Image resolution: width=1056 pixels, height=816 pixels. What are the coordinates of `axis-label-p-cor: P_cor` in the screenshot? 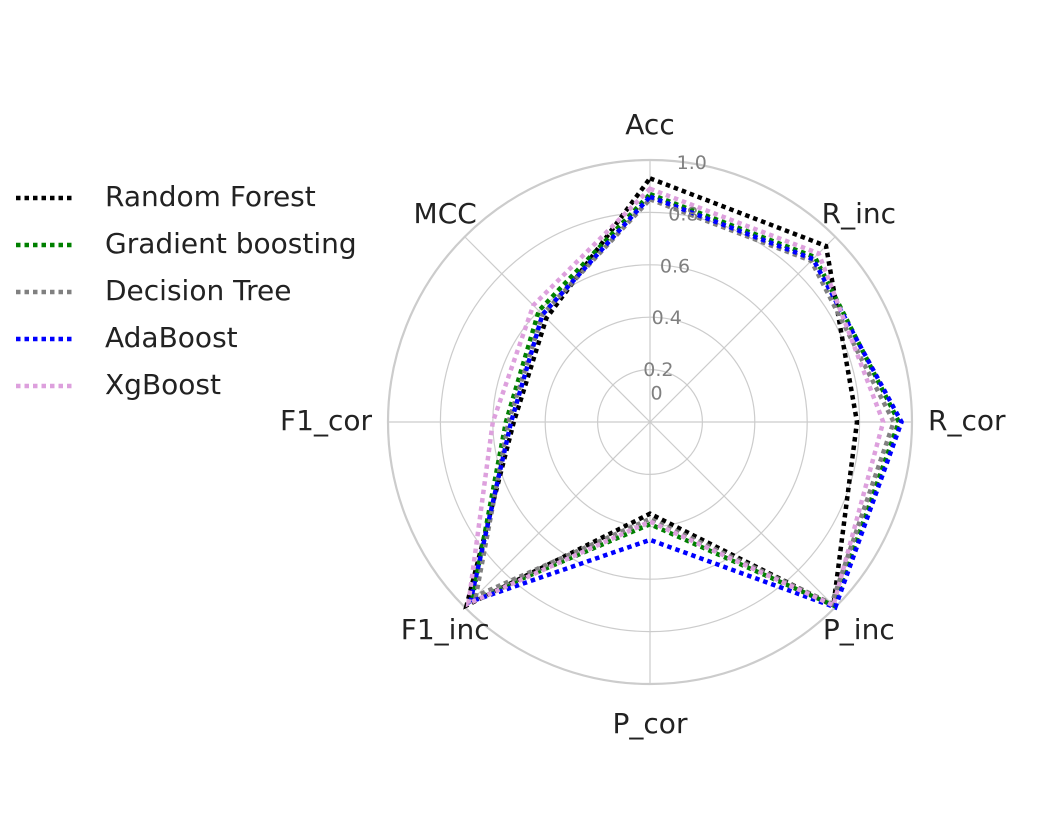 It's located at (650, 723).